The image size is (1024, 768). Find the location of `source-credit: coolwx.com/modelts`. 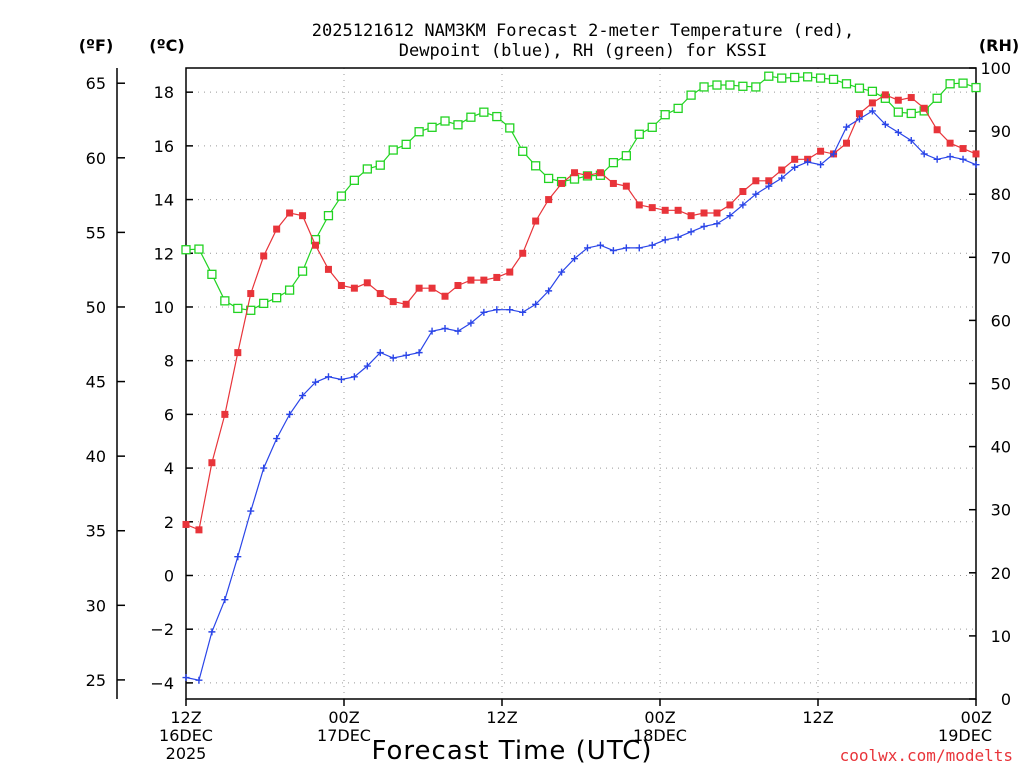

source-credit: coolwx.com/modelts is located at coordinates (926, 755).